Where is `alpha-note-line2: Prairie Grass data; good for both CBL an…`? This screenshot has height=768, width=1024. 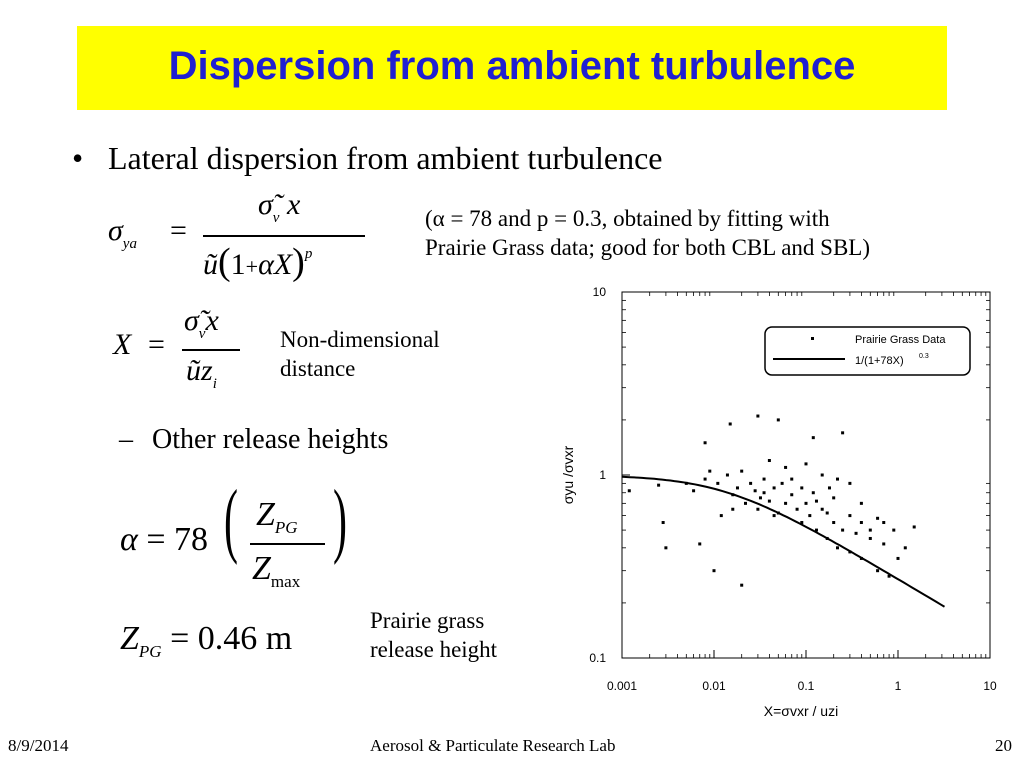
alpha-note-line2: Prairie Grass data; good for both CBL an… is located at coordinates (648, 247).